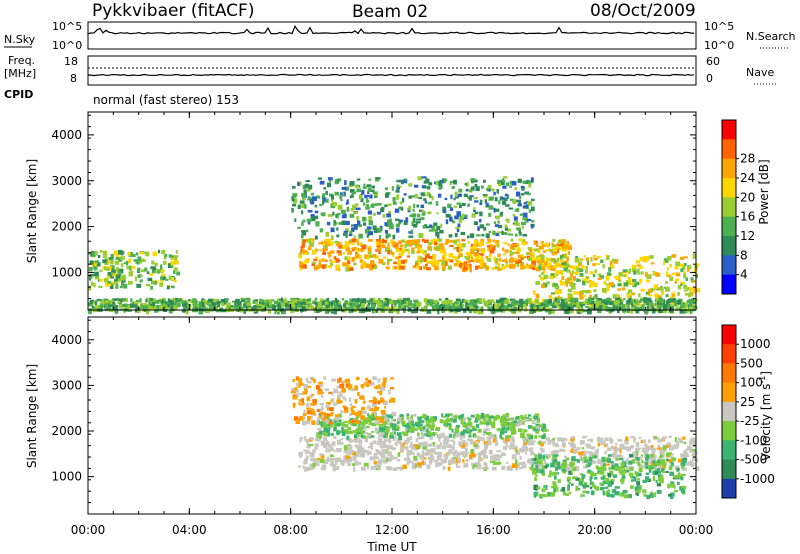 The width and height of the screenshot is (800, 554). Describe the element at coordinates (719, 26) in the screenshot. I see `nsearch-tick-high: 10^5` at that location.